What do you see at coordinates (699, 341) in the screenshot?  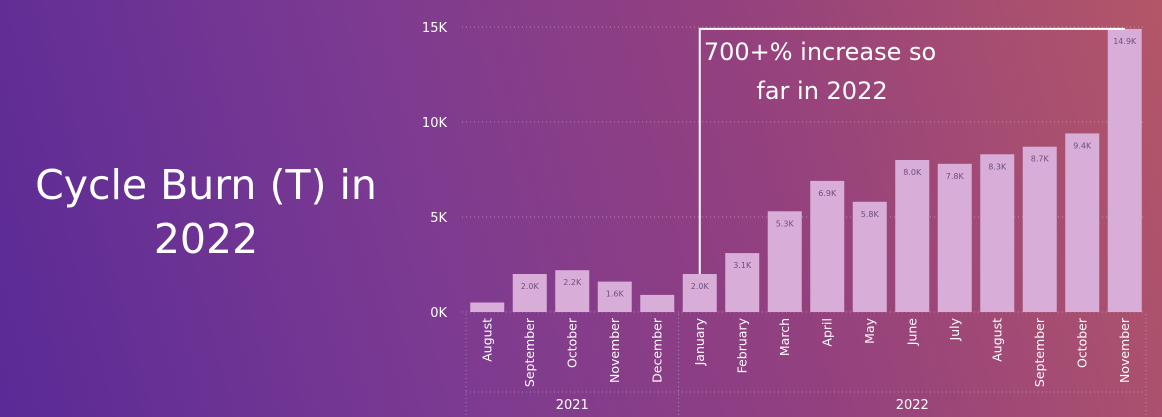 I see `x-tick-label: January` at bounding box center [699, 341].